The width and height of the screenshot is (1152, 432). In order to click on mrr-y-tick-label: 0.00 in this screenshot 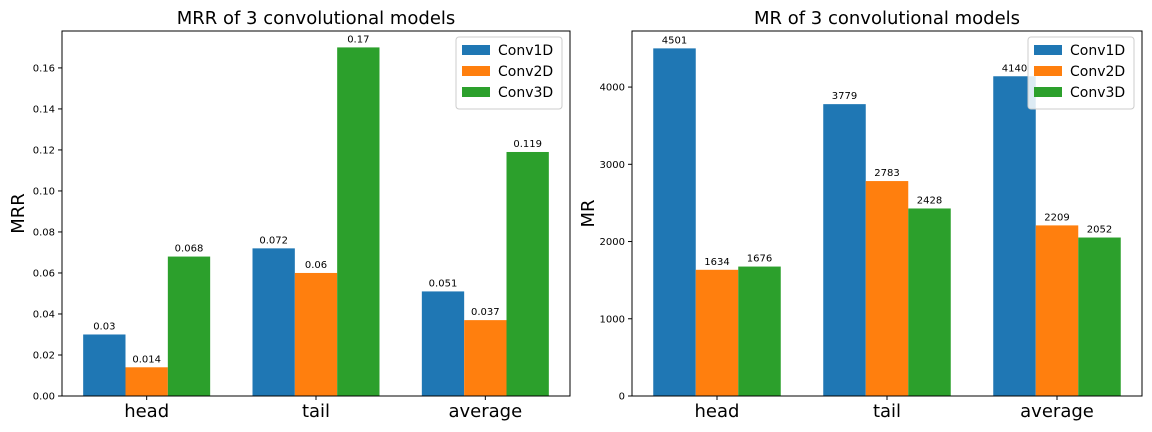, I will do `click(44, 397)`.